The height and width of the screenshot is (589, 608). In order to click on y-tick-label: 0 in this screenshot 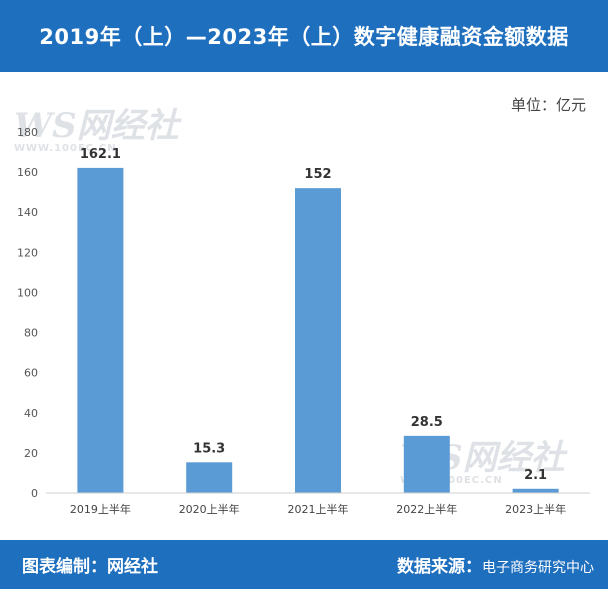, I will do `click(34, 493)`.